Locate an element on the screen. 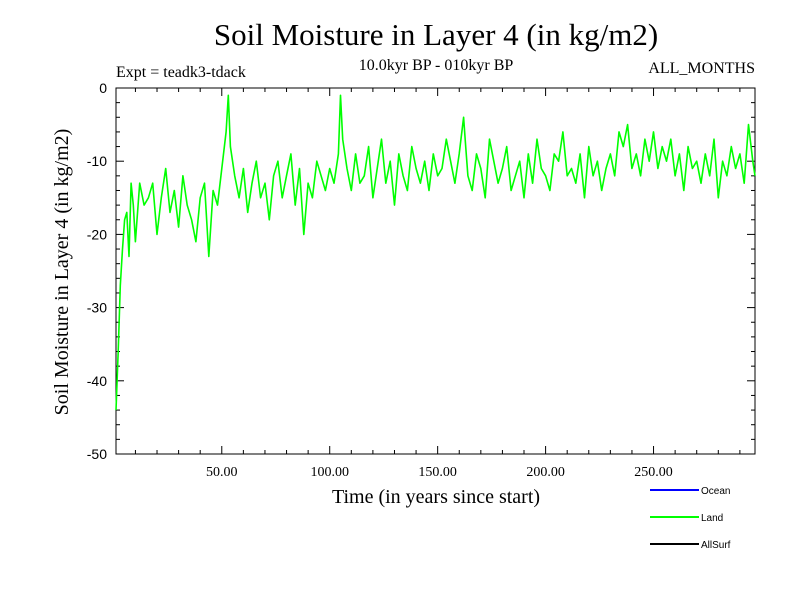  legend-label-land: Land is located at coordinates (712, 518).